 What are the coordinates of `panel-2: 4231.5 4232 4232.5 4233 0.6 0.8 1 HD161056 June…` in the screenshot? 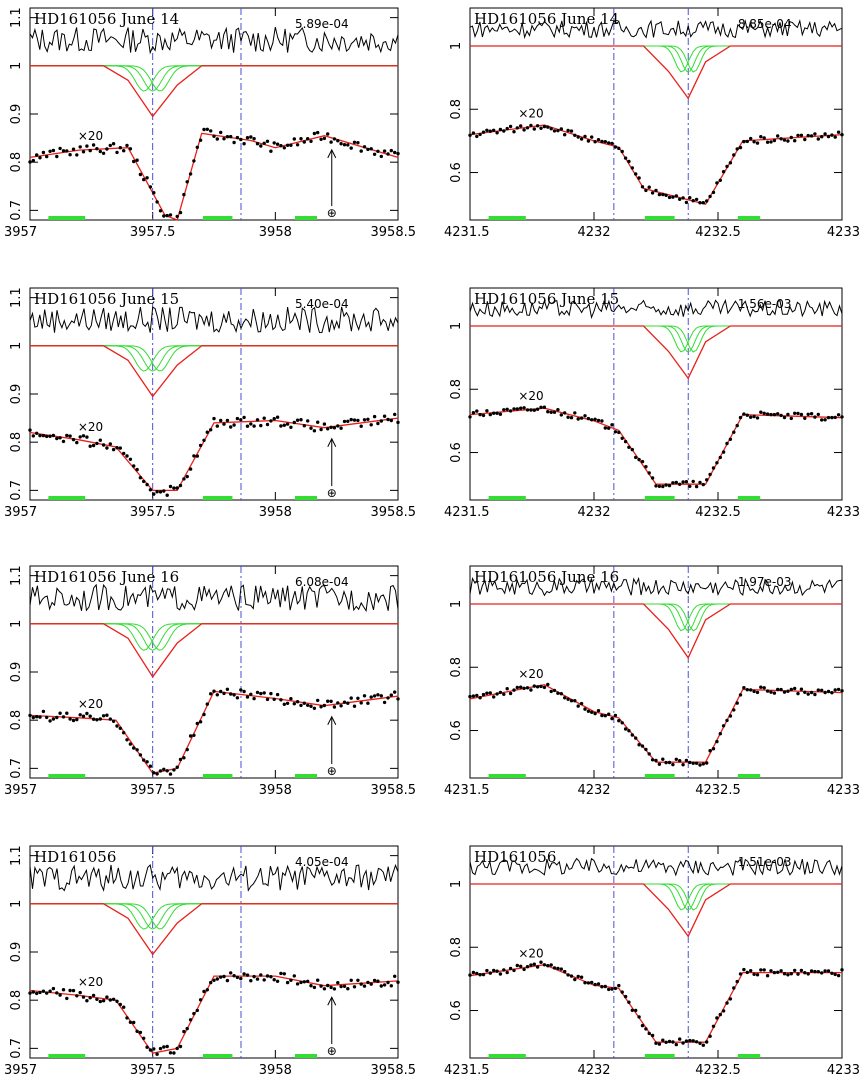 It's located at (652, 123).